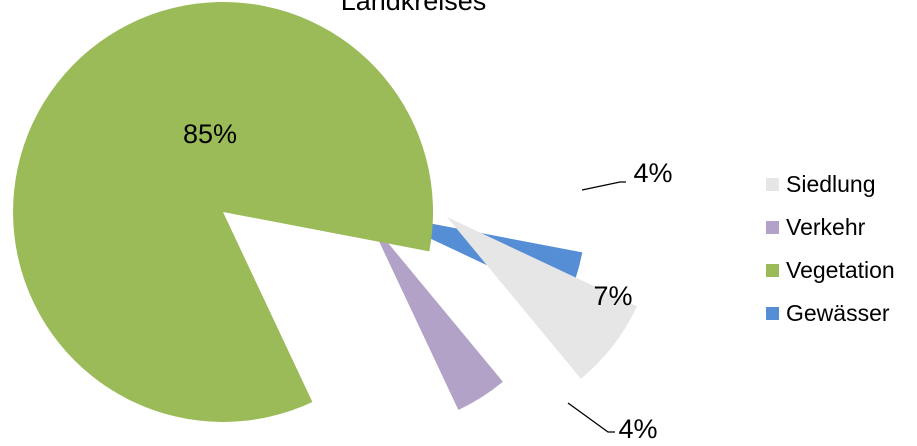 The height and width of the screenshot is (446, 917). What do you see at coordinates (637, 427) in the screenshot?
I see `data-label-verkehr: 4%` at bounding box center [637, 427].